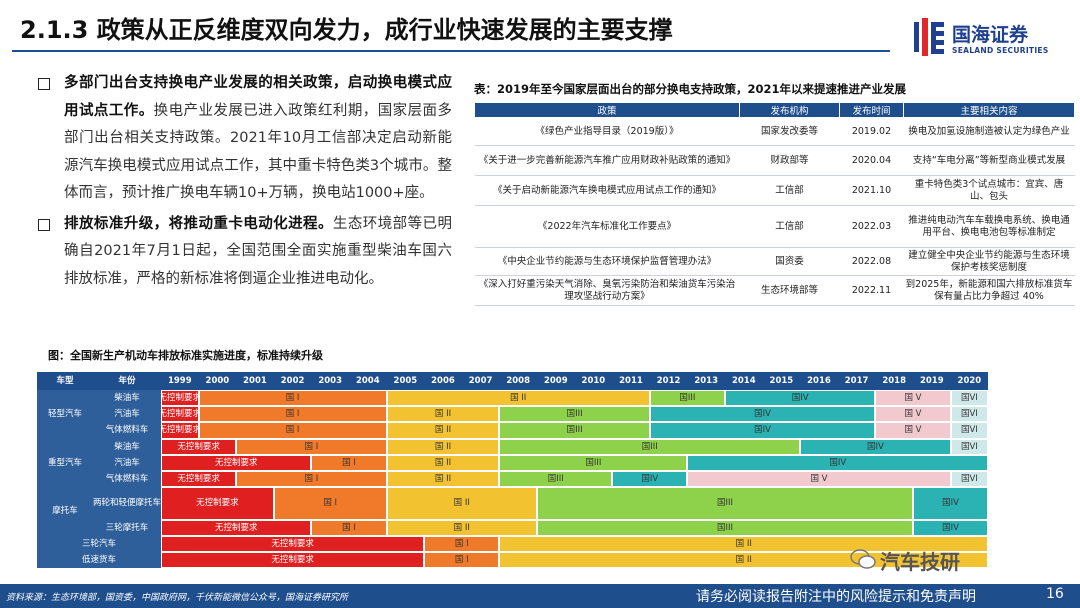  What do you see at coordinates (99, 543) in the screenshot?
I see `vehicle-type-label: 三轮汽车` at bounding box center [99, 543].